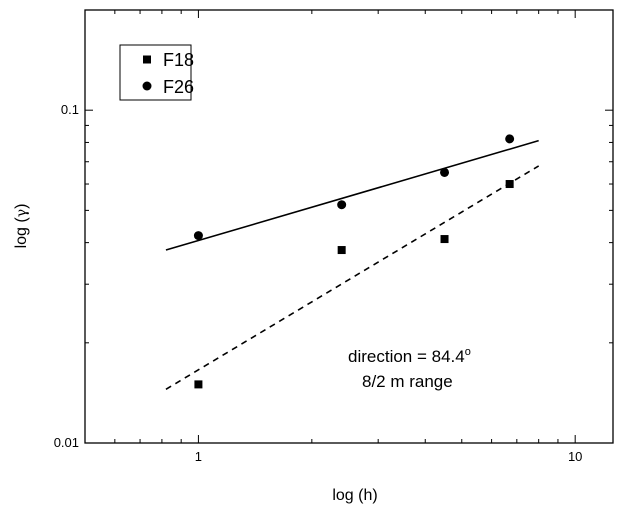 Image resolution: width=621 pixels, height=508 pixels. What do you see at coordinates (147, 59) in the screenshot?
I see `legend-marker-f18` at bounding box center [147, 59].